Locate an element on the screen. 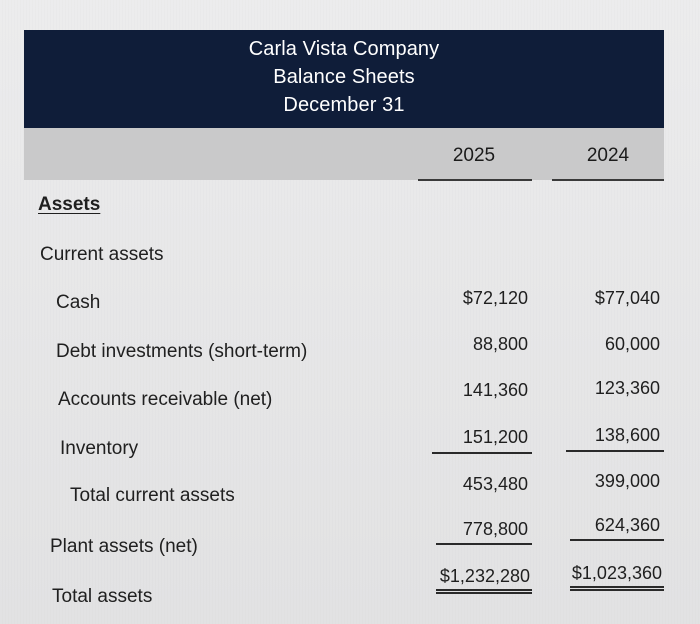 This screenshot has width=700, height=624. cash-2025: $72,120 is located at coordinates (495, 298).